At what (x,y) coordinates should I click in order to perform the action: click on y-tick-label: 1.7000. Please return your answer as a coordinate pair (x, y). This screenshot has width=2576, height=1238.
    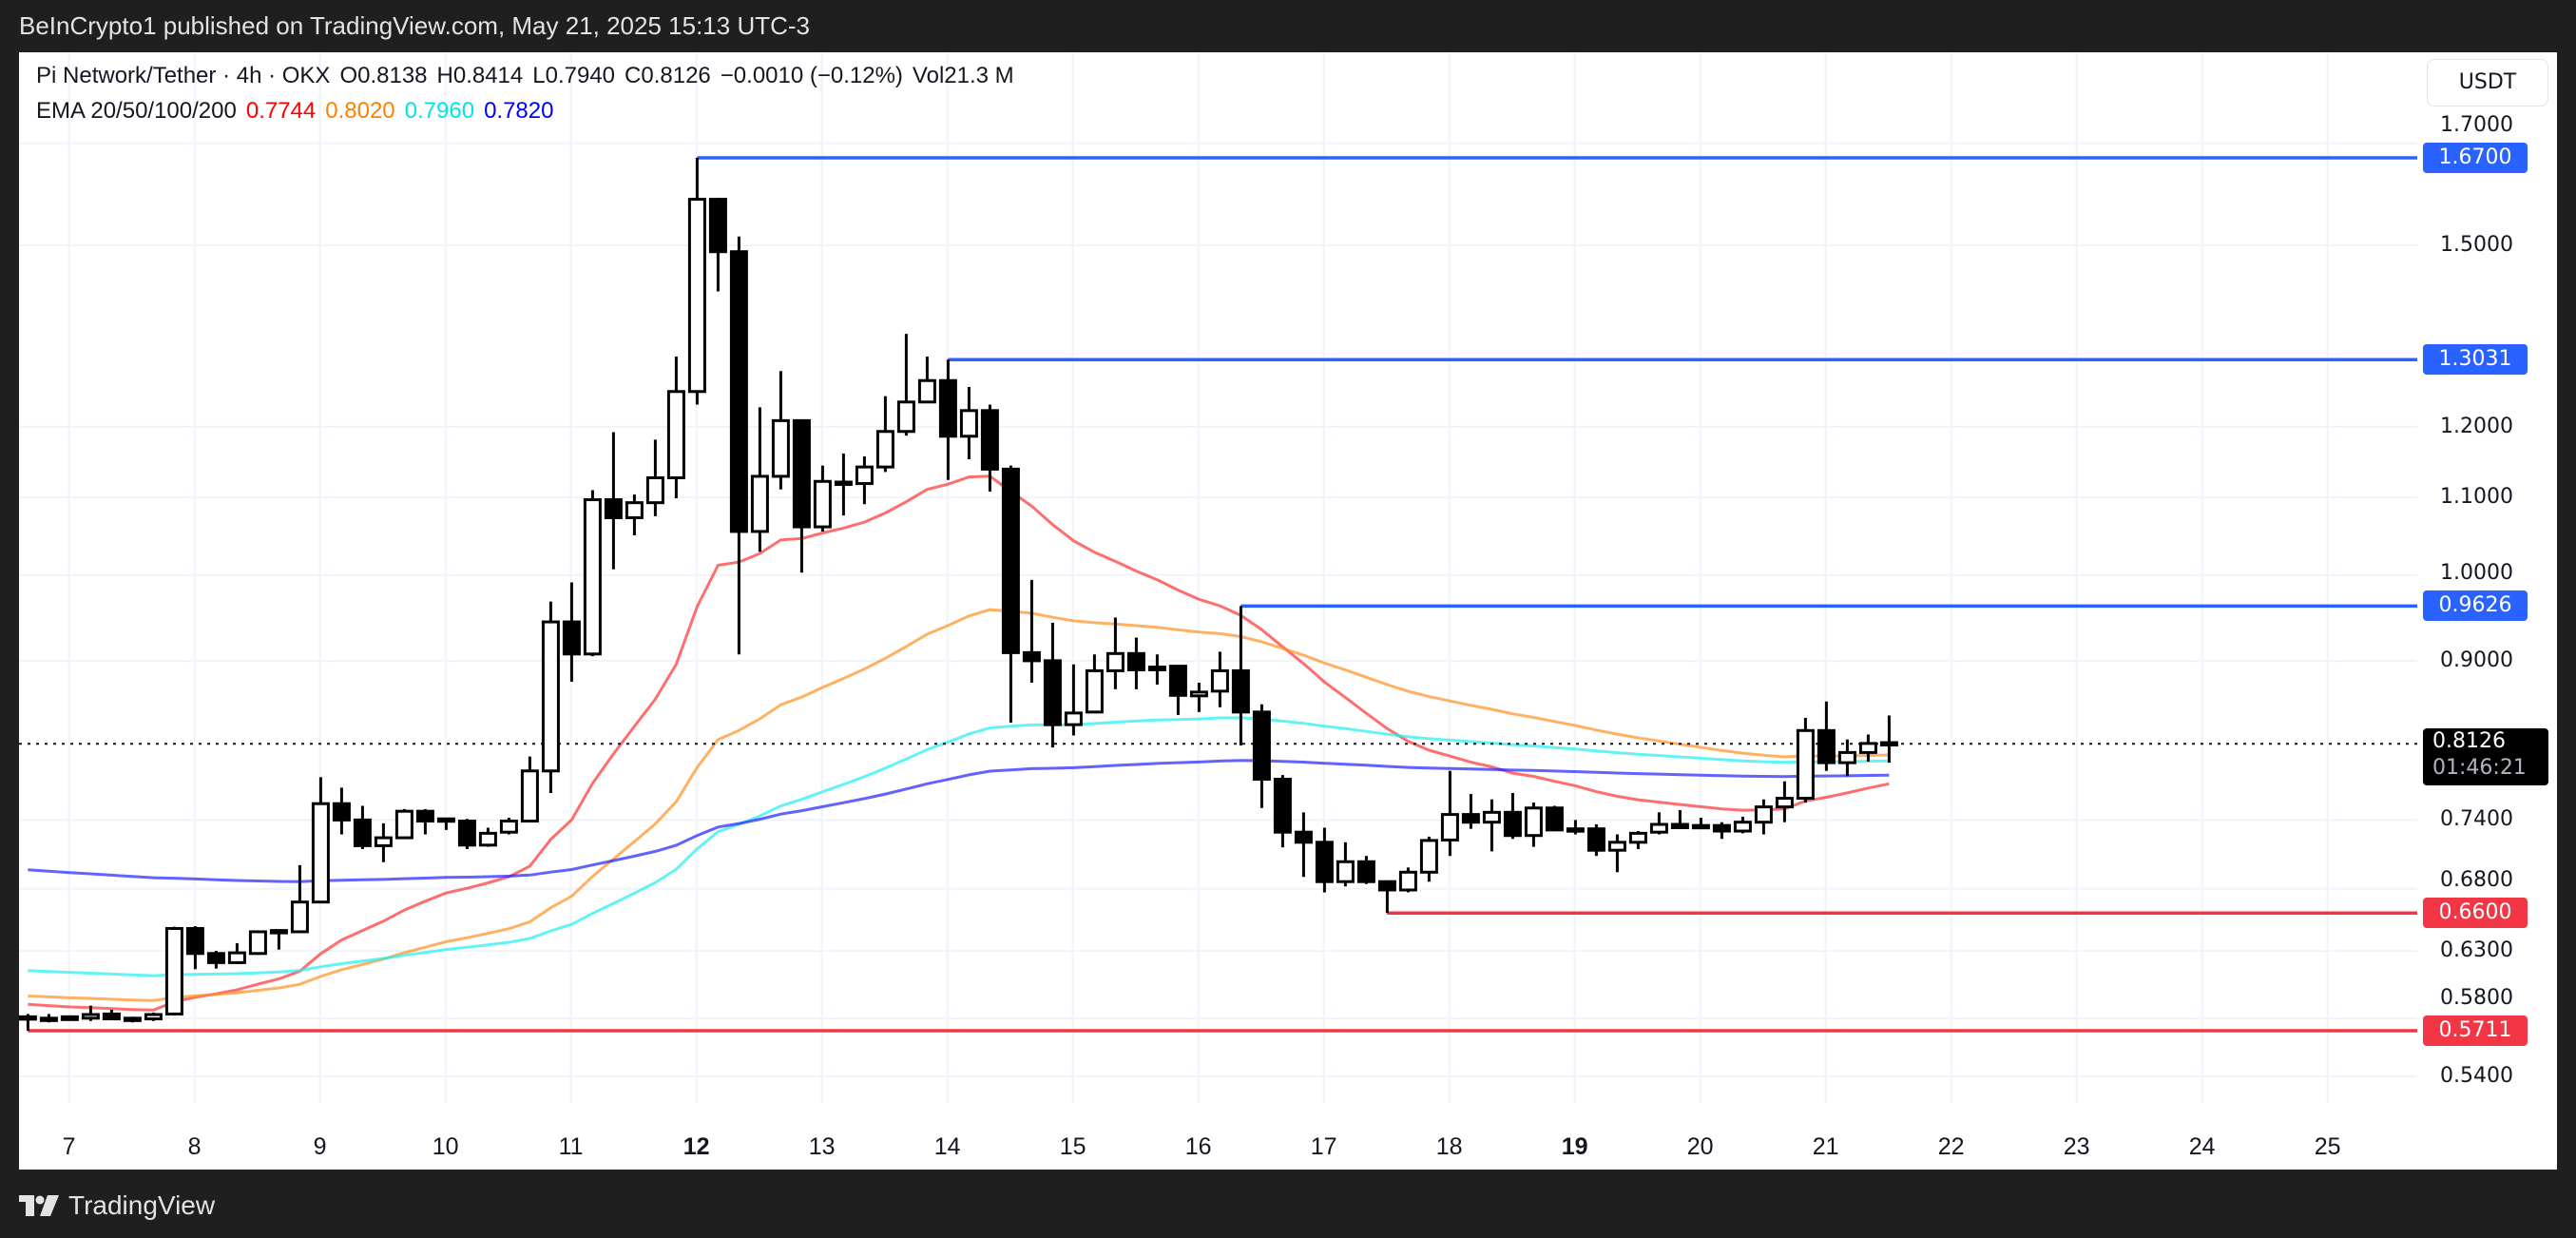
    Looking at the image, I should click on (2476, 125).